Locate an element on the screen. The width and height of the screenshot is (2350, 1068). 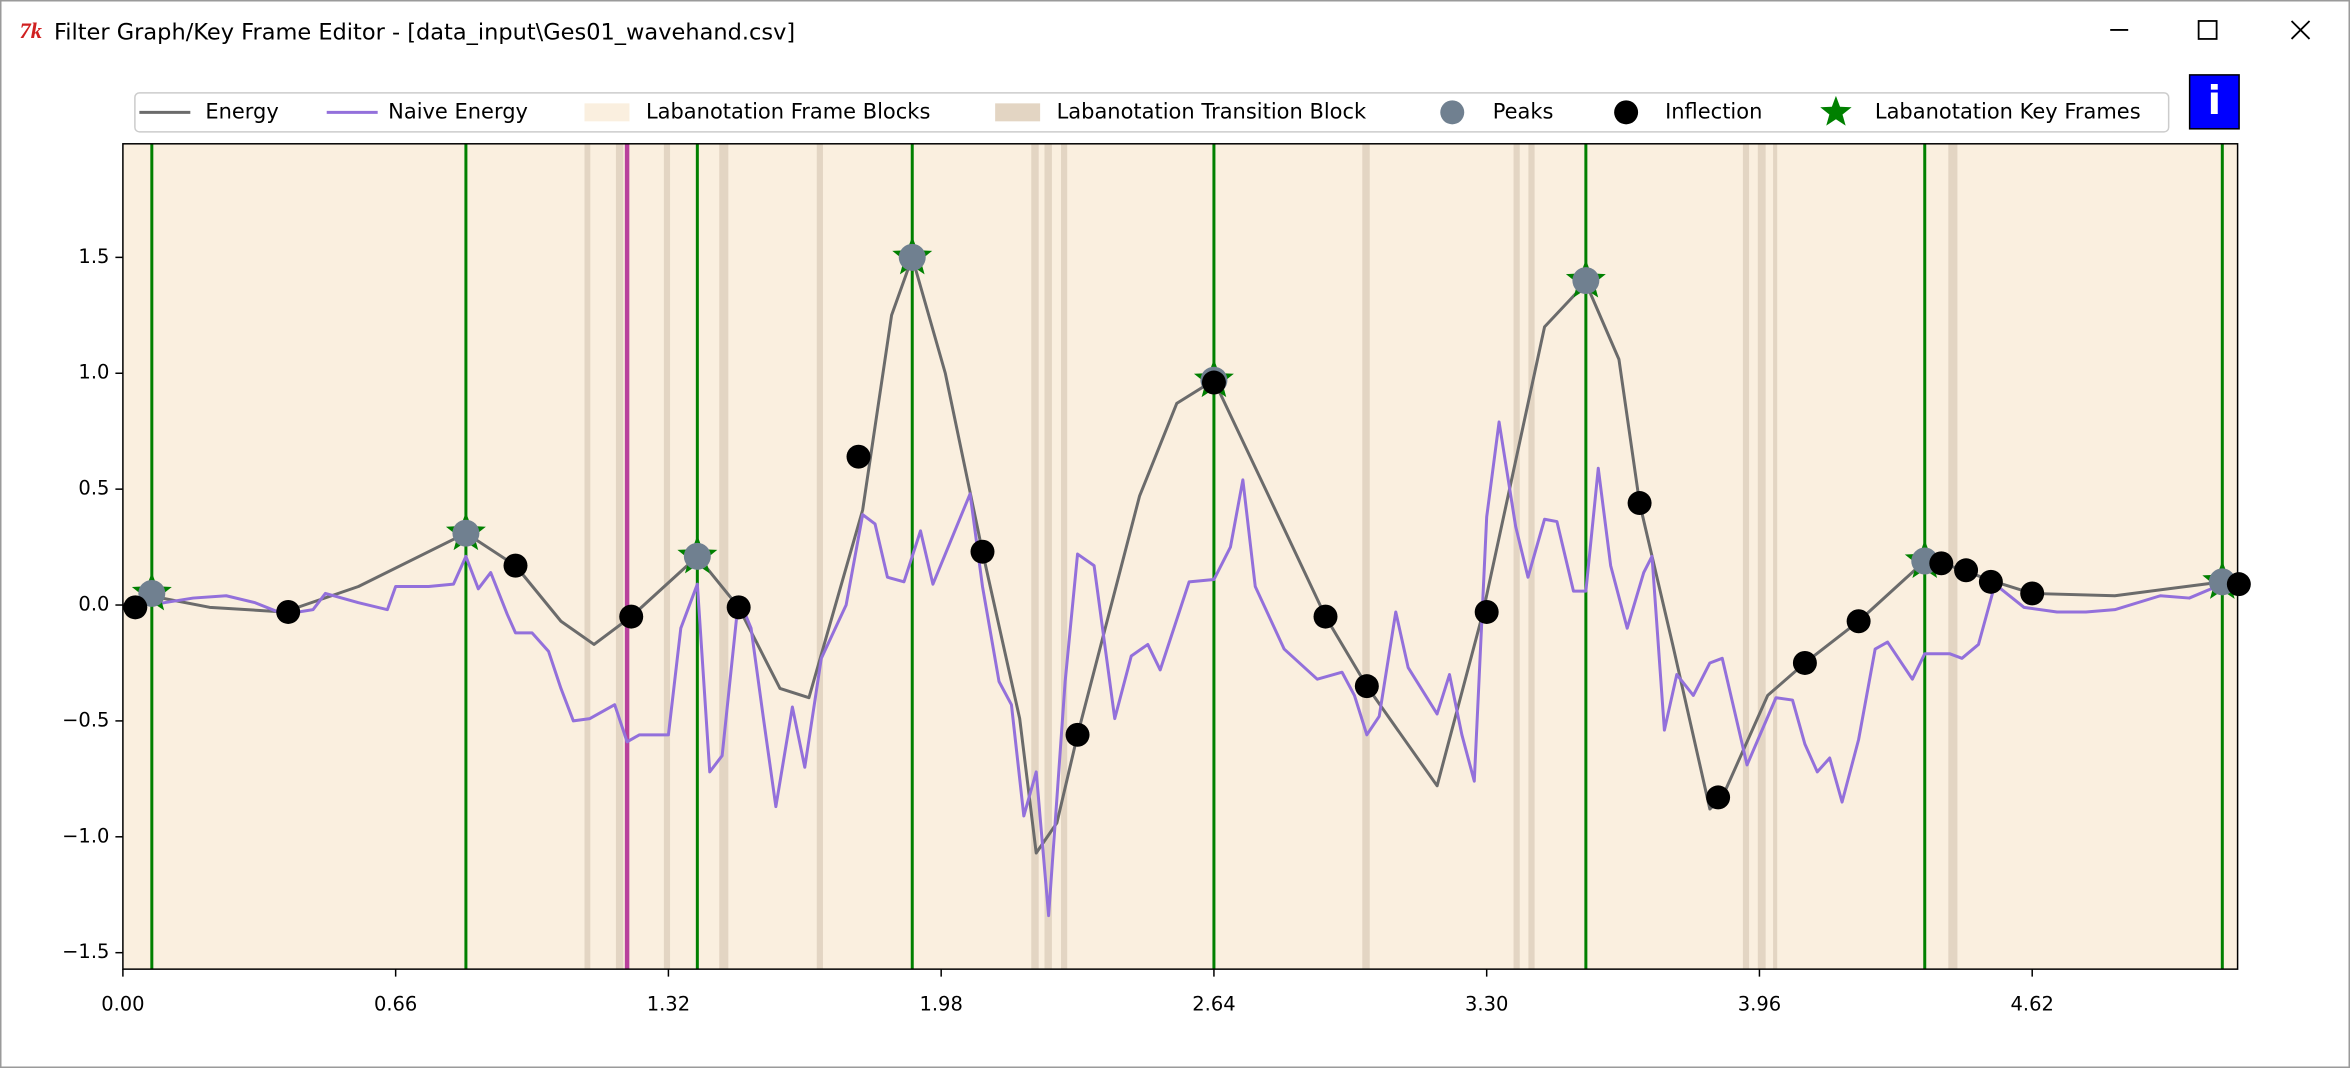
x-tick-label: 1.98 is located at coordinates (940, 1004).